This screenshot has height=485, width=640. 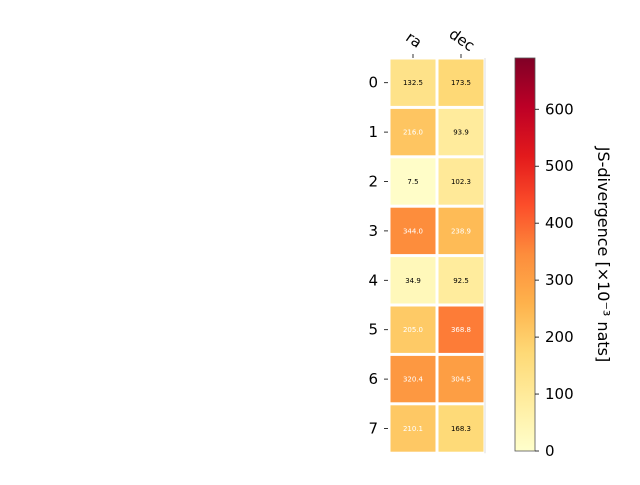 What do you see at coordinates (559, 166) in the screenshot?
I see `colorbar-tick-label: 500` at bounding box center [559, 166].